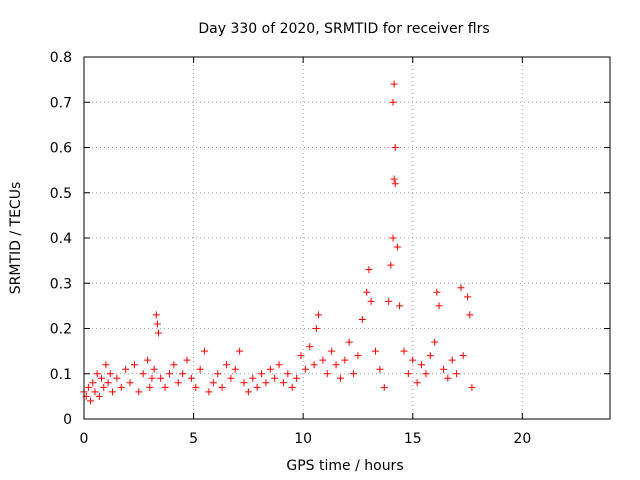 The height and width of the screenshot is (480, 640). What do you see at coordinates (67, 420) in the screenshot?
I see `y-tick-label: 0` at bounding box center [67, 420].